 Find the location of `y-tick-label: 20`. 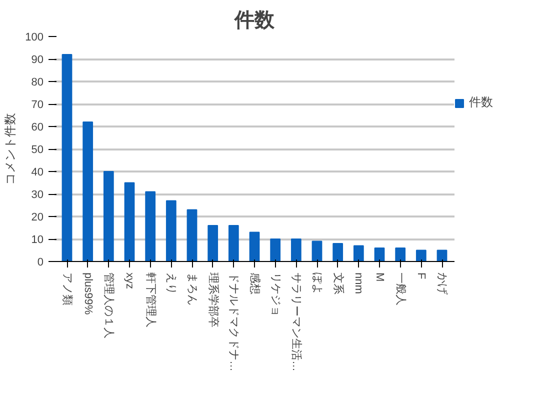

y-tick-label: 20 is located at coordinates (37, 218).